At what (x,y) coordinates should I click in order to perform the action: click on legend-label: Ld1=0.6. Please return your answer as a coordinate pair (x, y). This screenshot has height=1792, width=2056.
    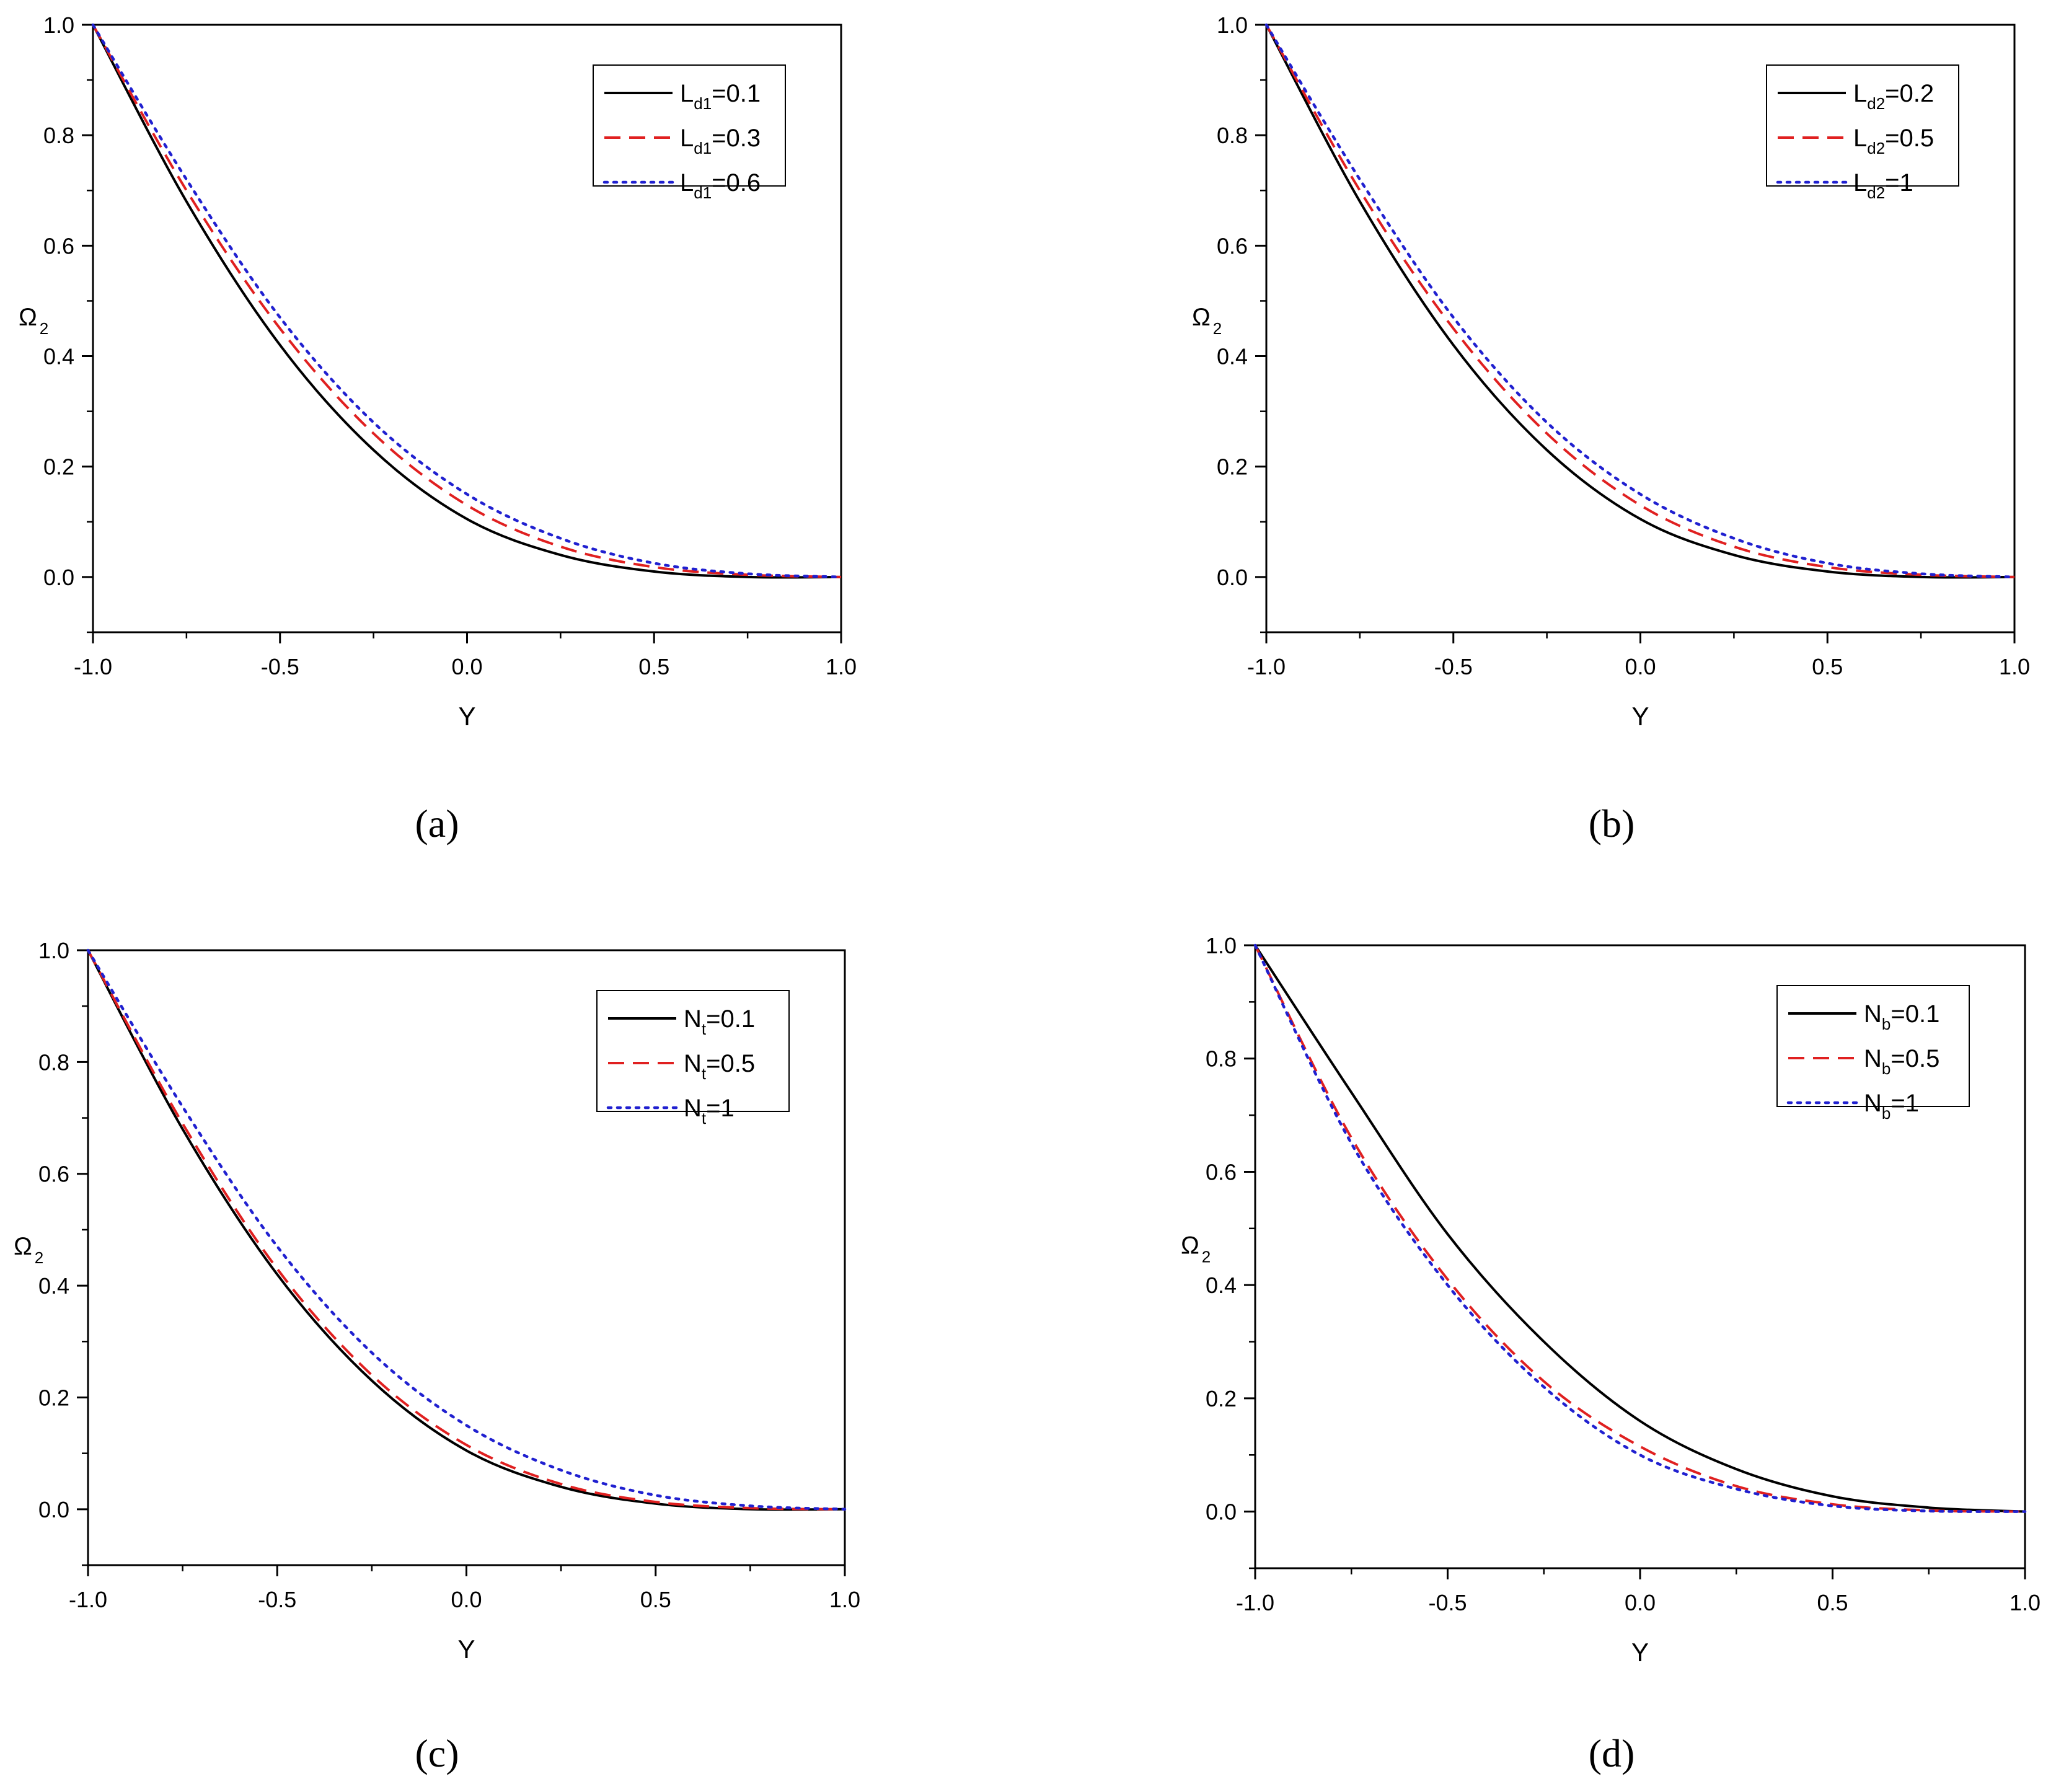
    Looking at the image, I should click on (720, 185).